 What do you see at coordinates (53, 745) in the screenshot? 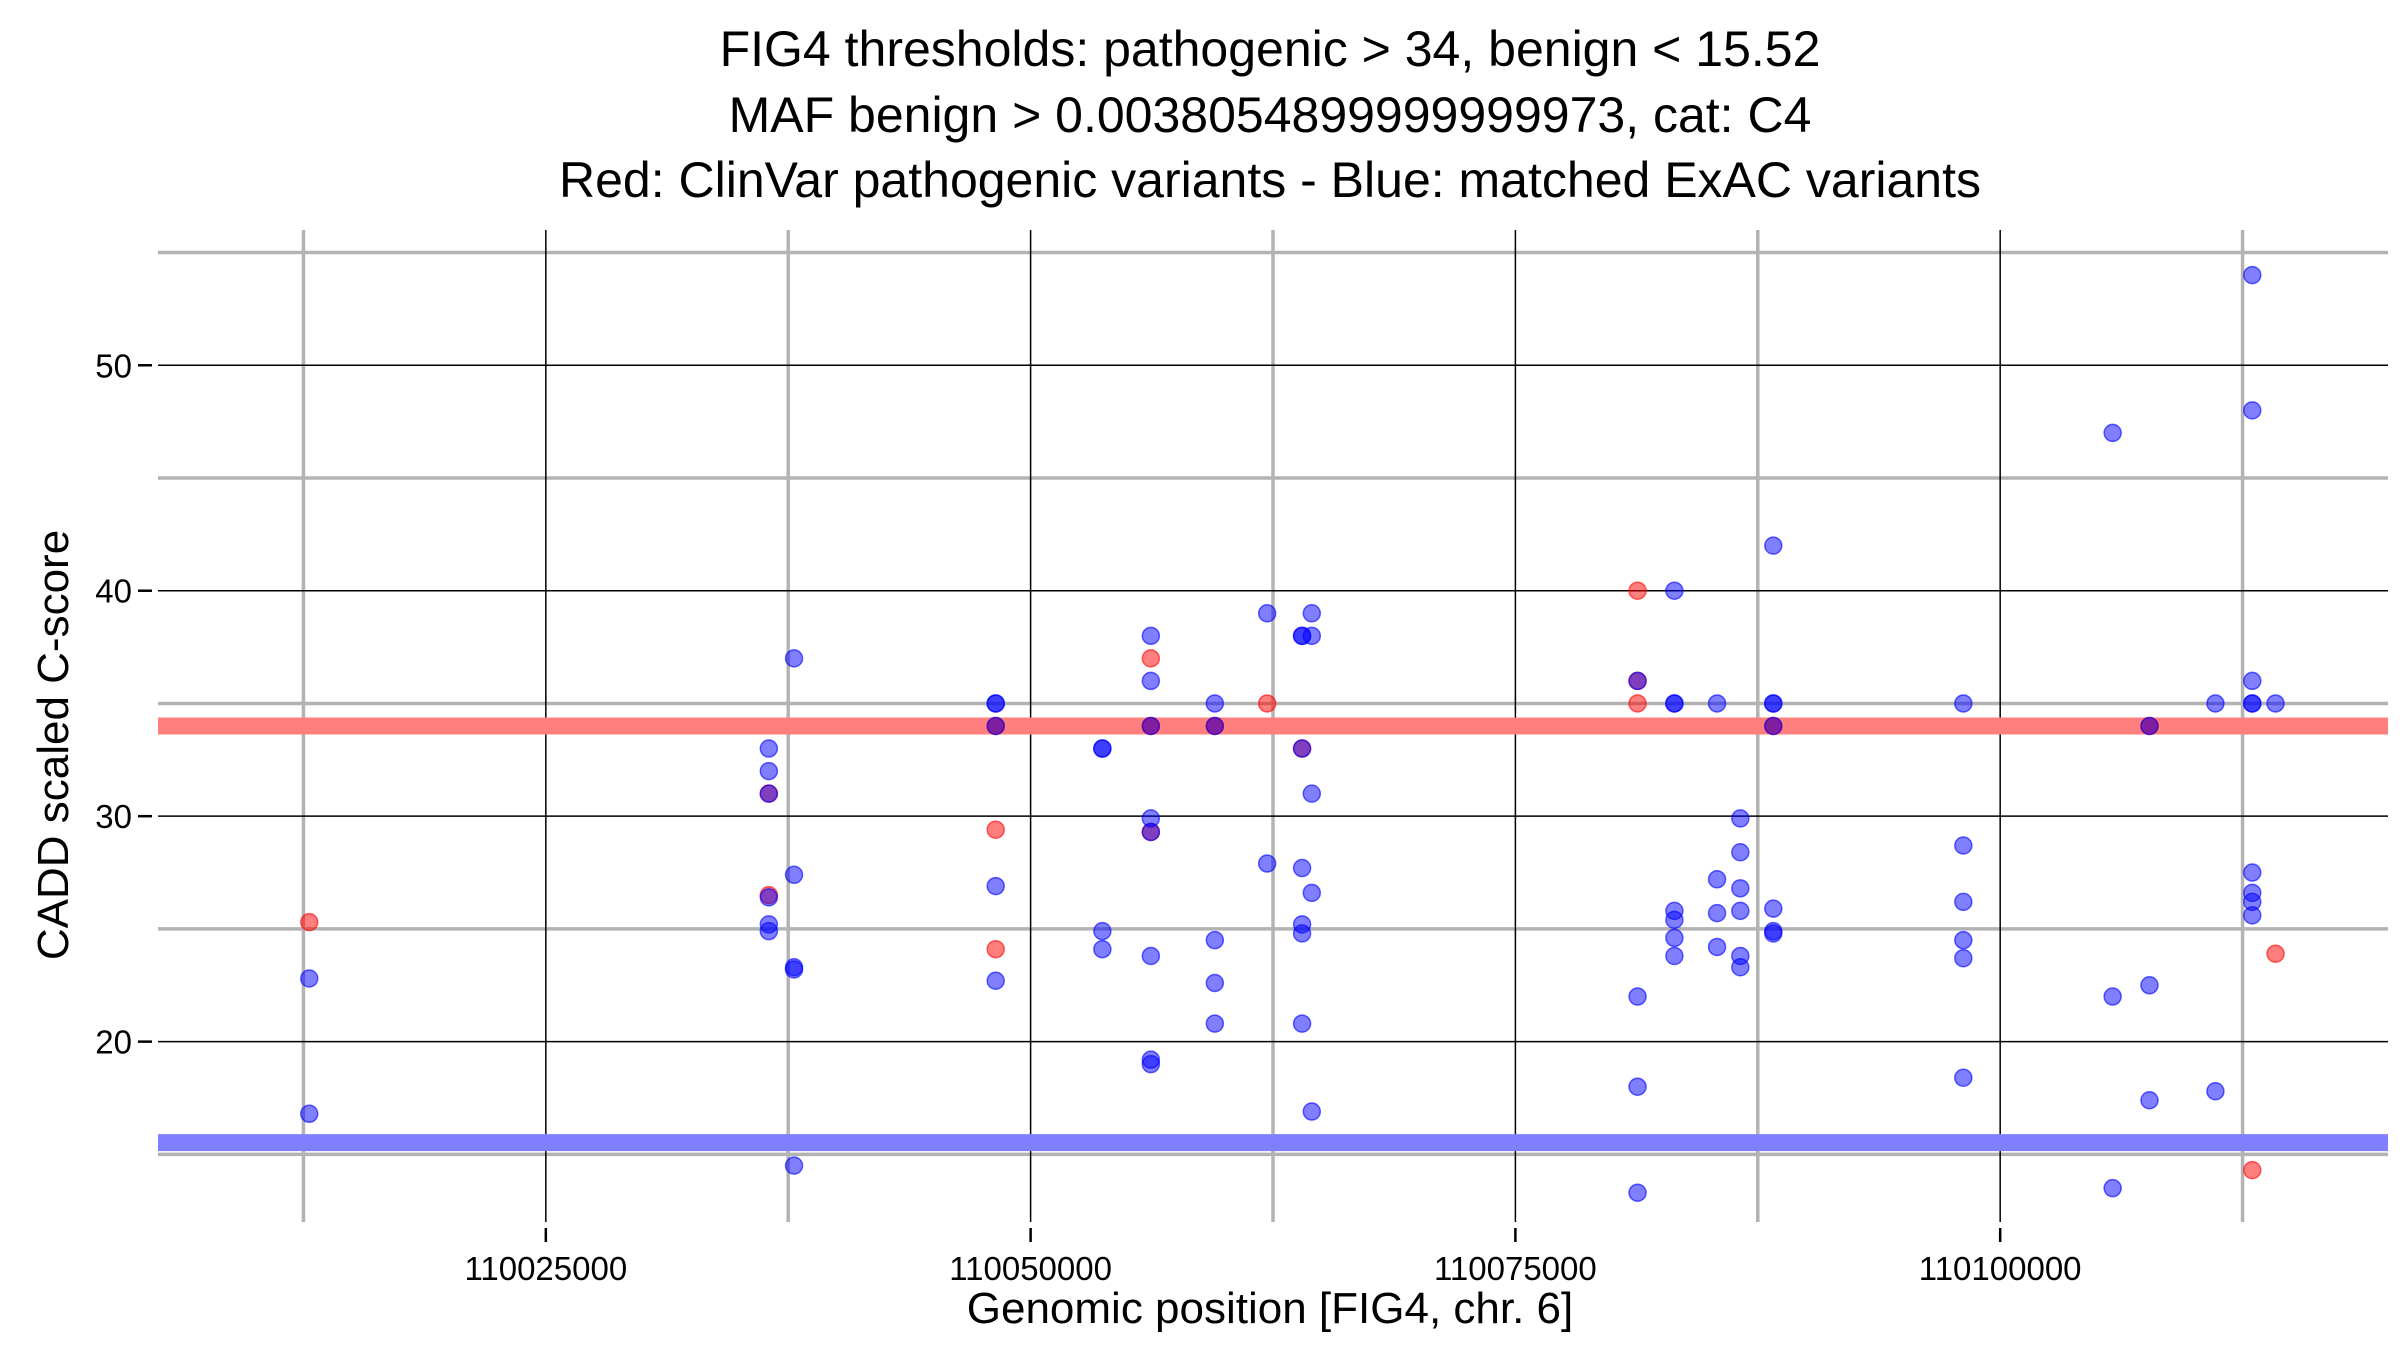
I see `y-axis-title: CADD scaled C-score` at bounding box center [53, 745].